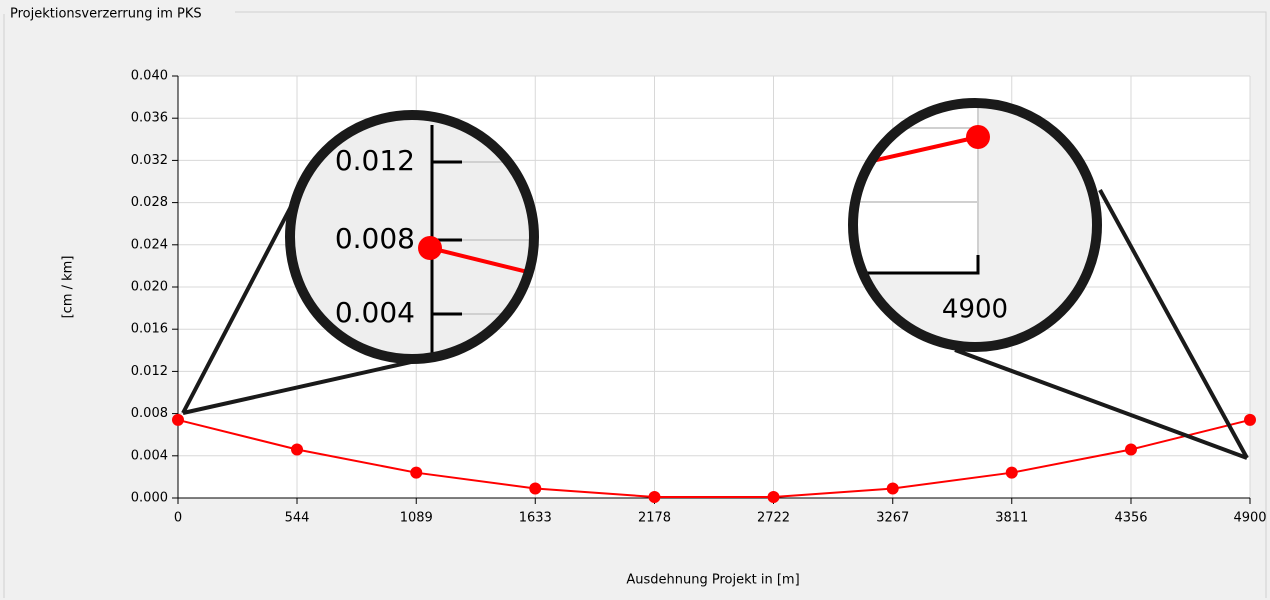 The height and width of the screenshot is (600, 1270). Describe the element at coordinates (149, 118) in the screenshot. I see `y-tick-label: 0.036` at that location.